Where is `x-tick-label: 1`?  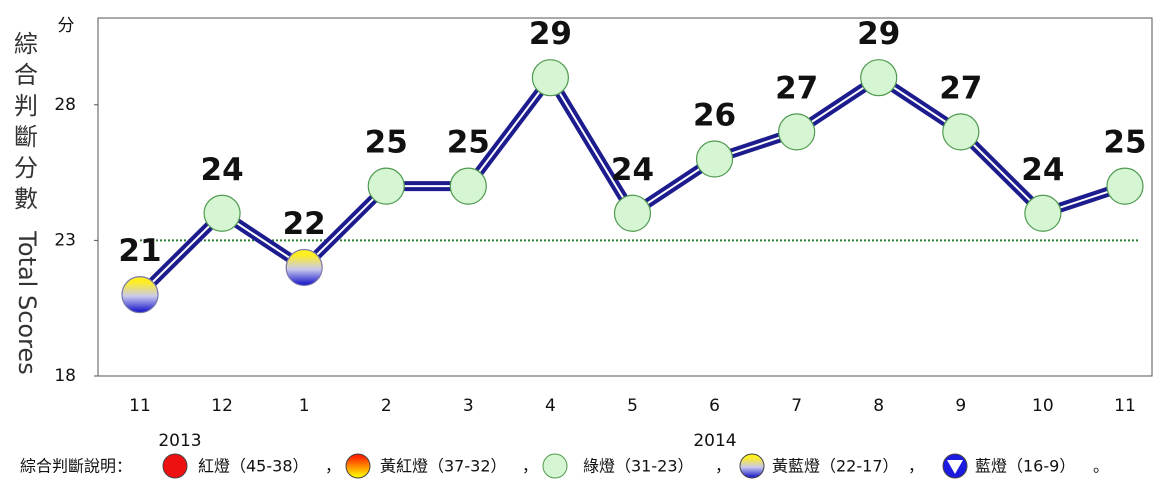
x-tick-label: 1 is located at coordinates (304, 406).